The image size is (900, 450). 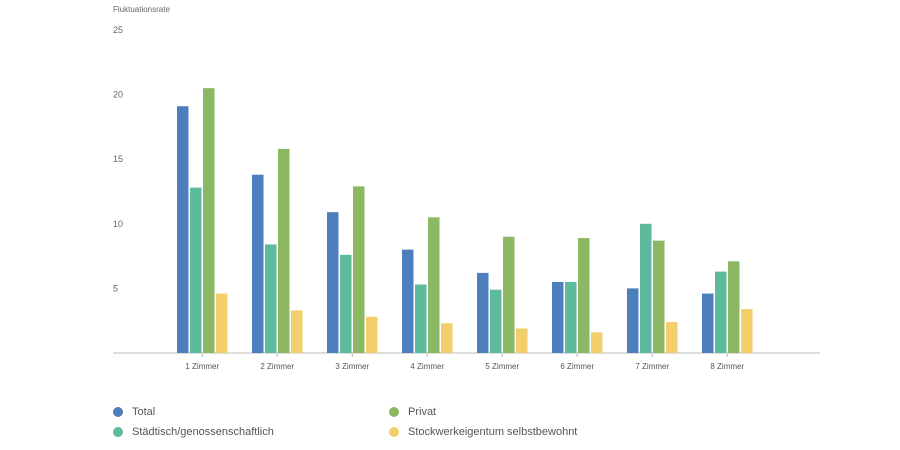 I want to click on legend-item-staedtisch: Städtisch/genossenschaftlich, so click(x=193, y=432).